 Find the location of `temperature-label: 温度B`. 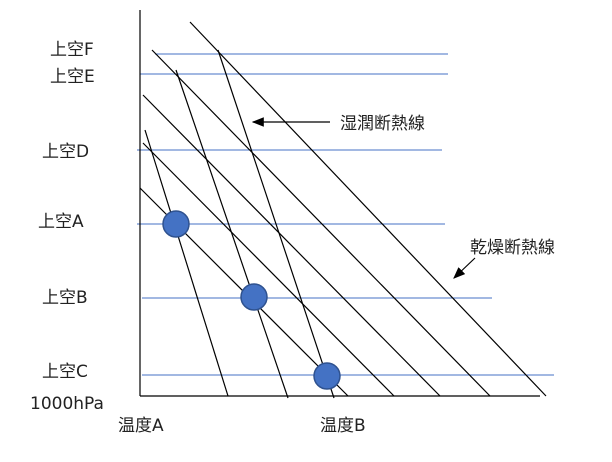

temperature-label: 温度B is located at coordinates (343, 426).